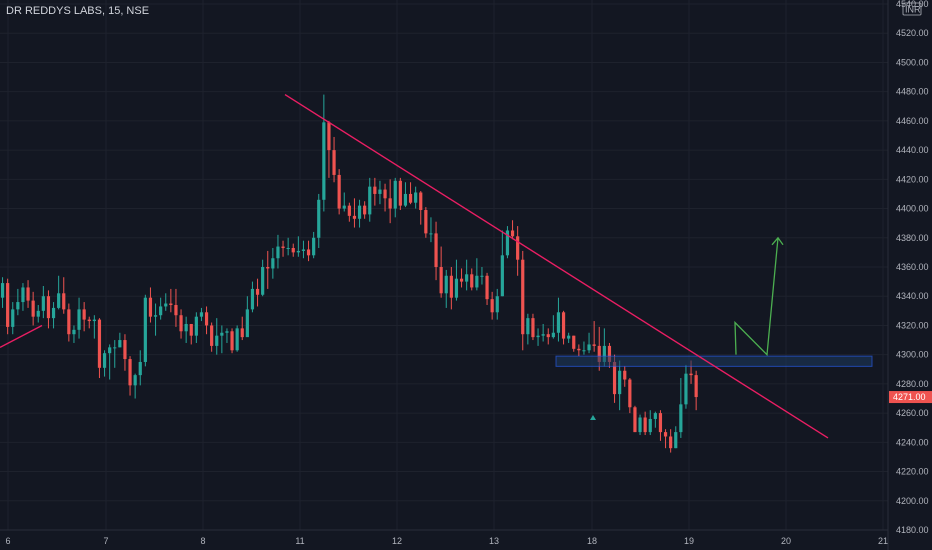  What do you see at coordinates (756, 297) in the screenshot?
I see `projected-path` at bounding box center [756, 297].